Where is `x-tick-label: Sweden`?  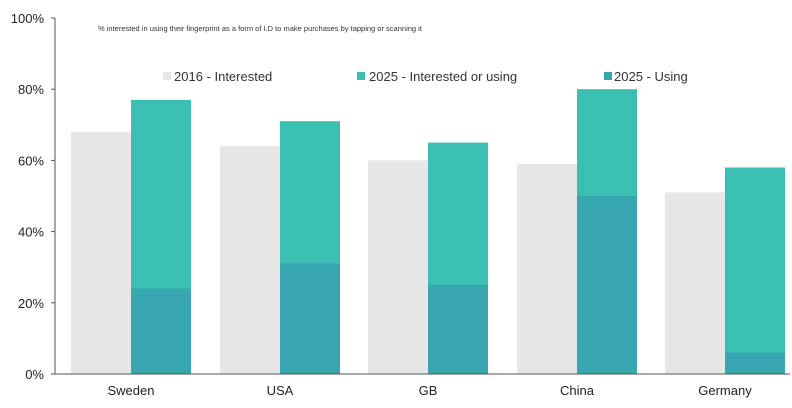 x-tick-label: Sweden is located at coordinates (131, 390).